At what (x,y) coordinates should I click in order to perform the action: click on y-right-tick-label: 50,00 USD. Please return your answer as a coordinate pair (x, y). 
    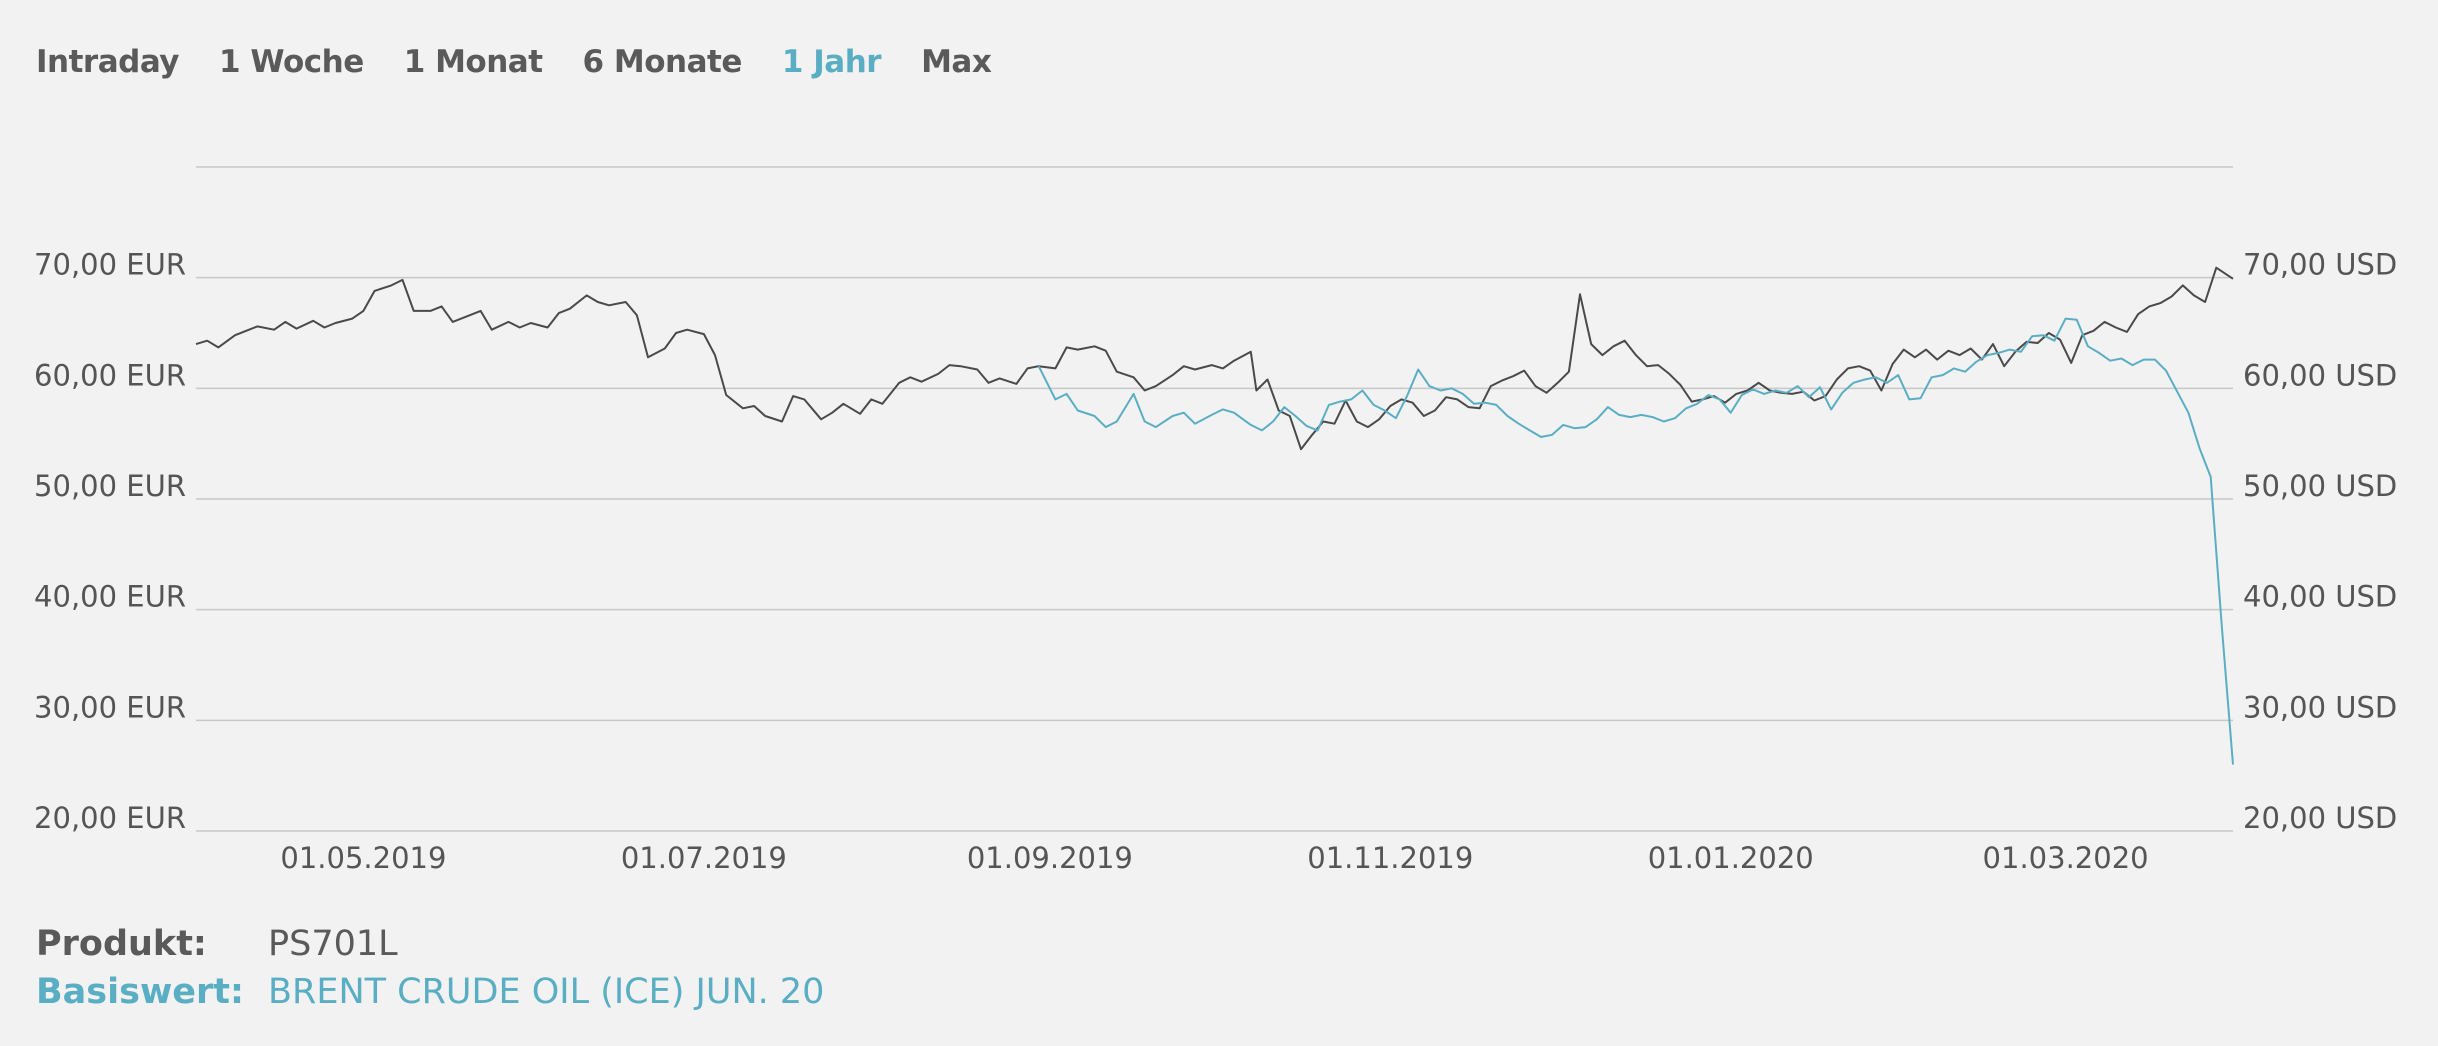
    Looking at the image, I should click on (2320, 486).